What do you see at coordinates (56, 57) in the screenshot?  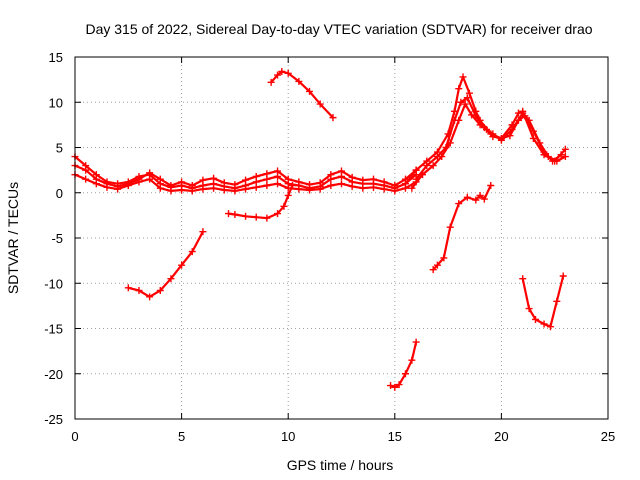 I see `y-tick-label: 15` at bounding box center [56, 57].